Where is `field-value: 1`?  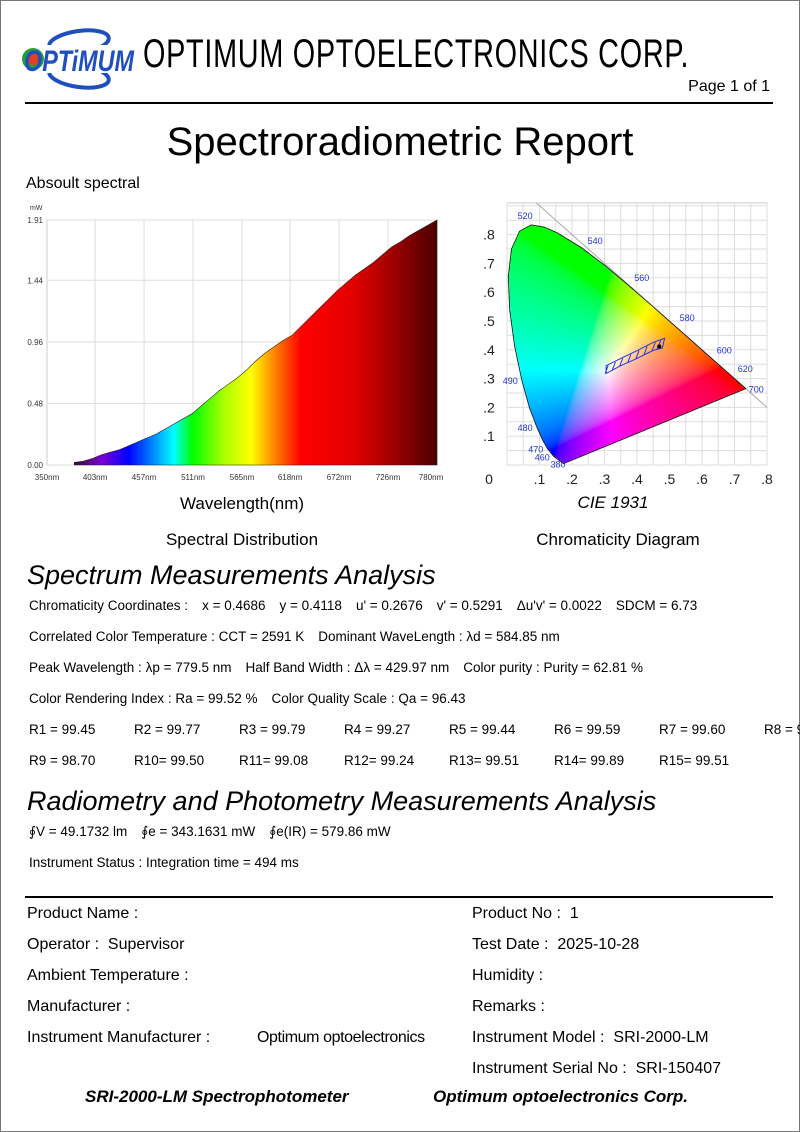
field-value: 1 is located at coordinates (574, 913).